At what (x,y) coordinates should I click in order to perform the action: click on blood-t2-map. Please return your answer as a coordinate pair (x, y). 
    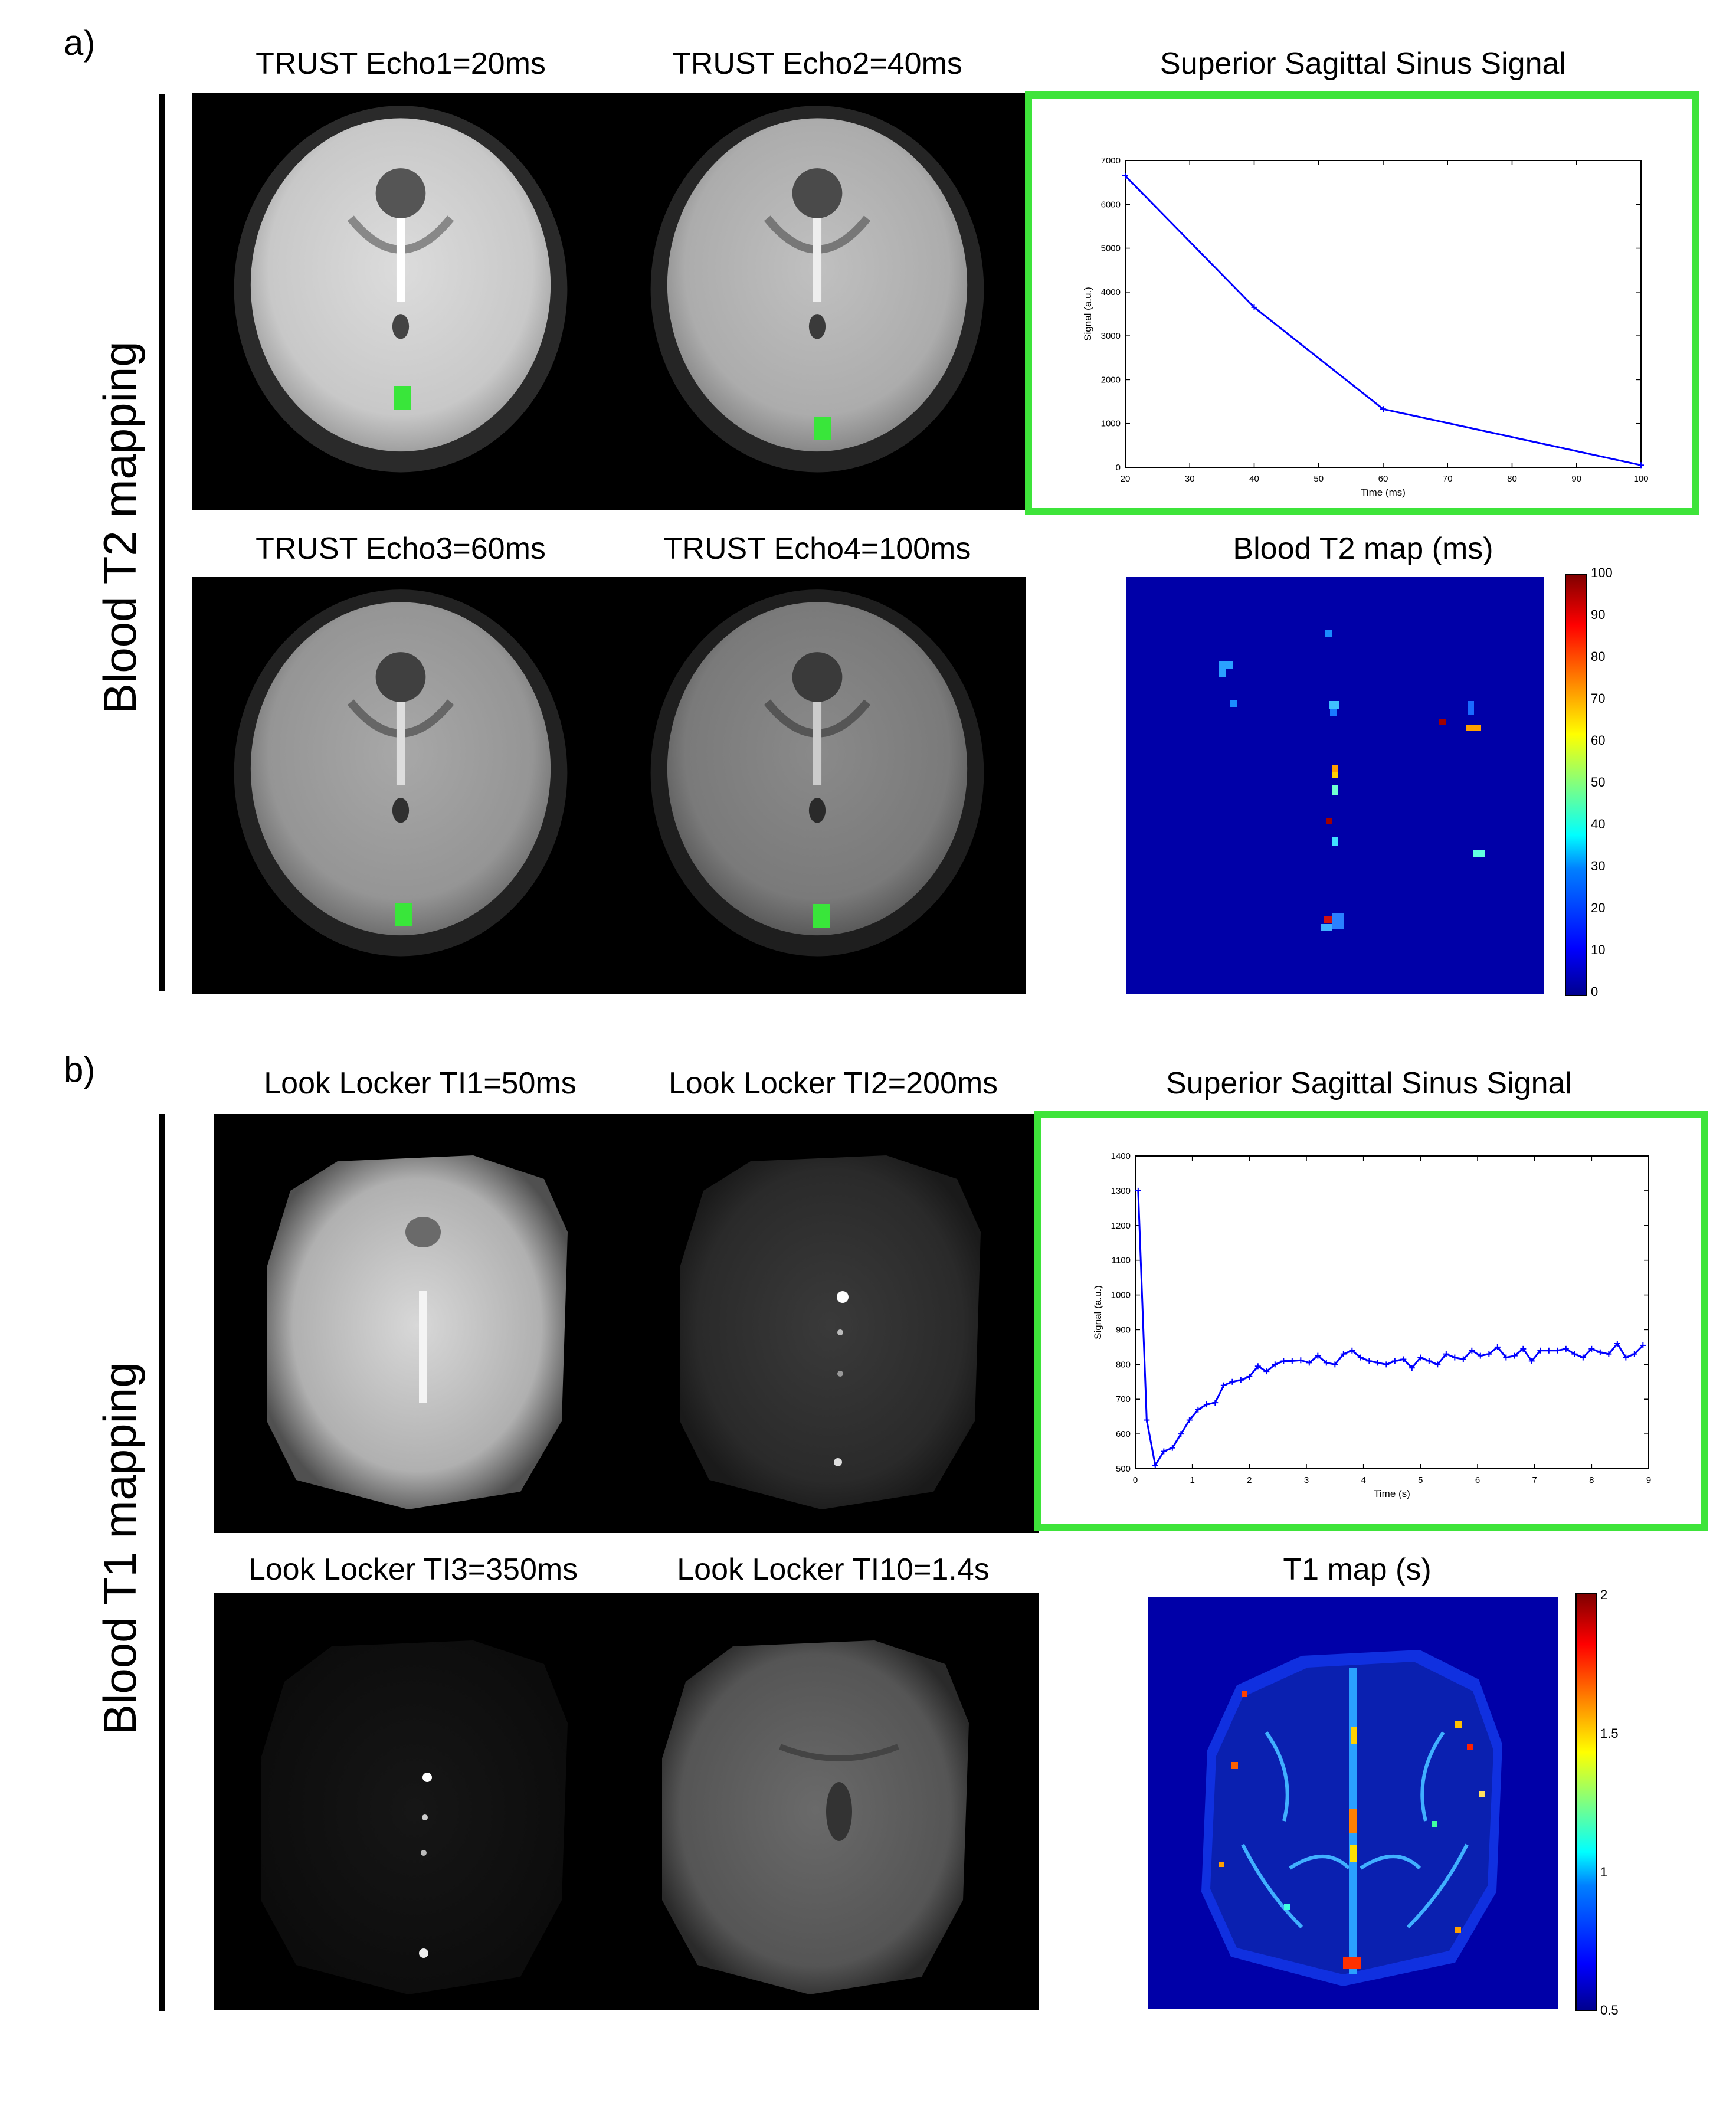
    Looking at the image, I should click on (1335, 785).